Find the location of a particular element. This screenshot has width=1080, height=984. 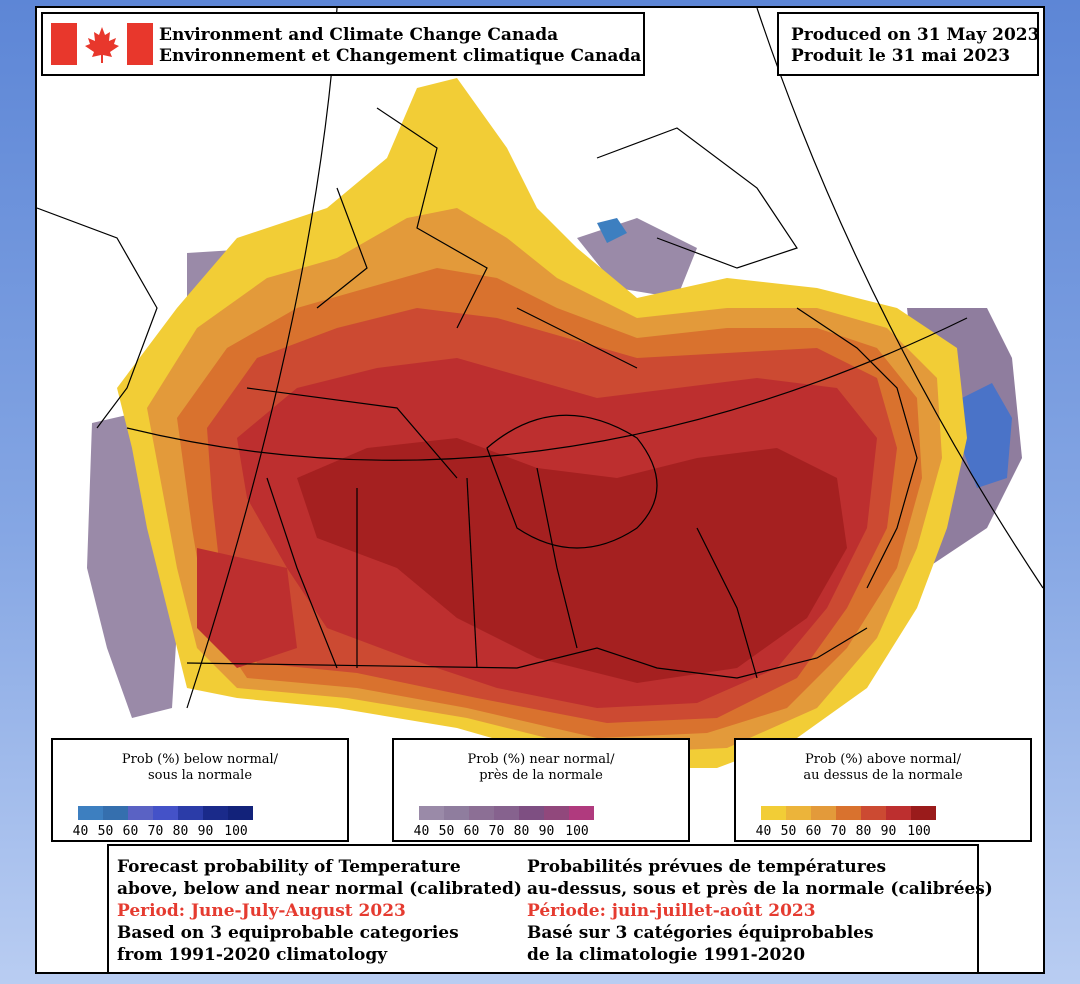

territorial-border is located at coordinates (352, 433).